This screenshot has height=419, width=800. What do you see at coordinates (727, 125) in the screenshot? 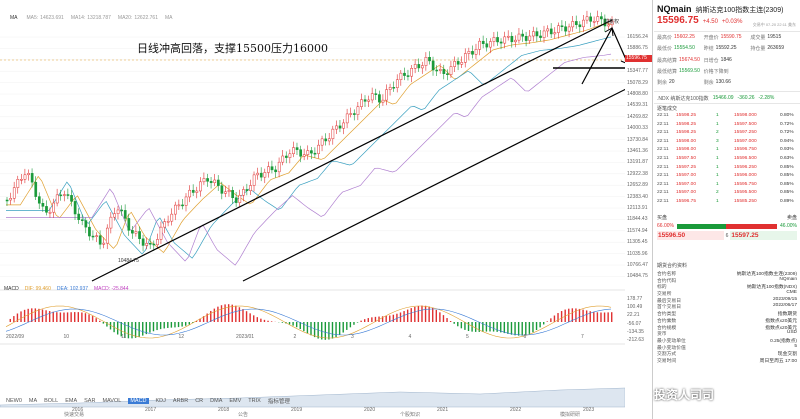
I see `trade-row: 22:11 15598.25 1 15597.500 0.72%` at bounding box center [727, 125].